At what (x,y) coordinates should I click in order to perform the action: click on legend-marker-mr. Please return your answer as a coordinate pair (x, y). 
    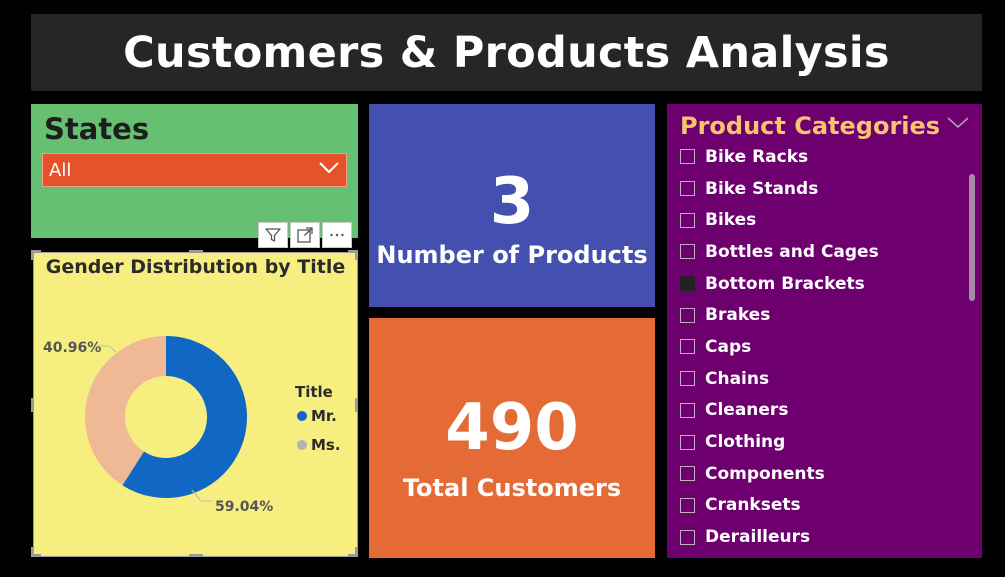
    Looking at the image, I should click on (302, 416).